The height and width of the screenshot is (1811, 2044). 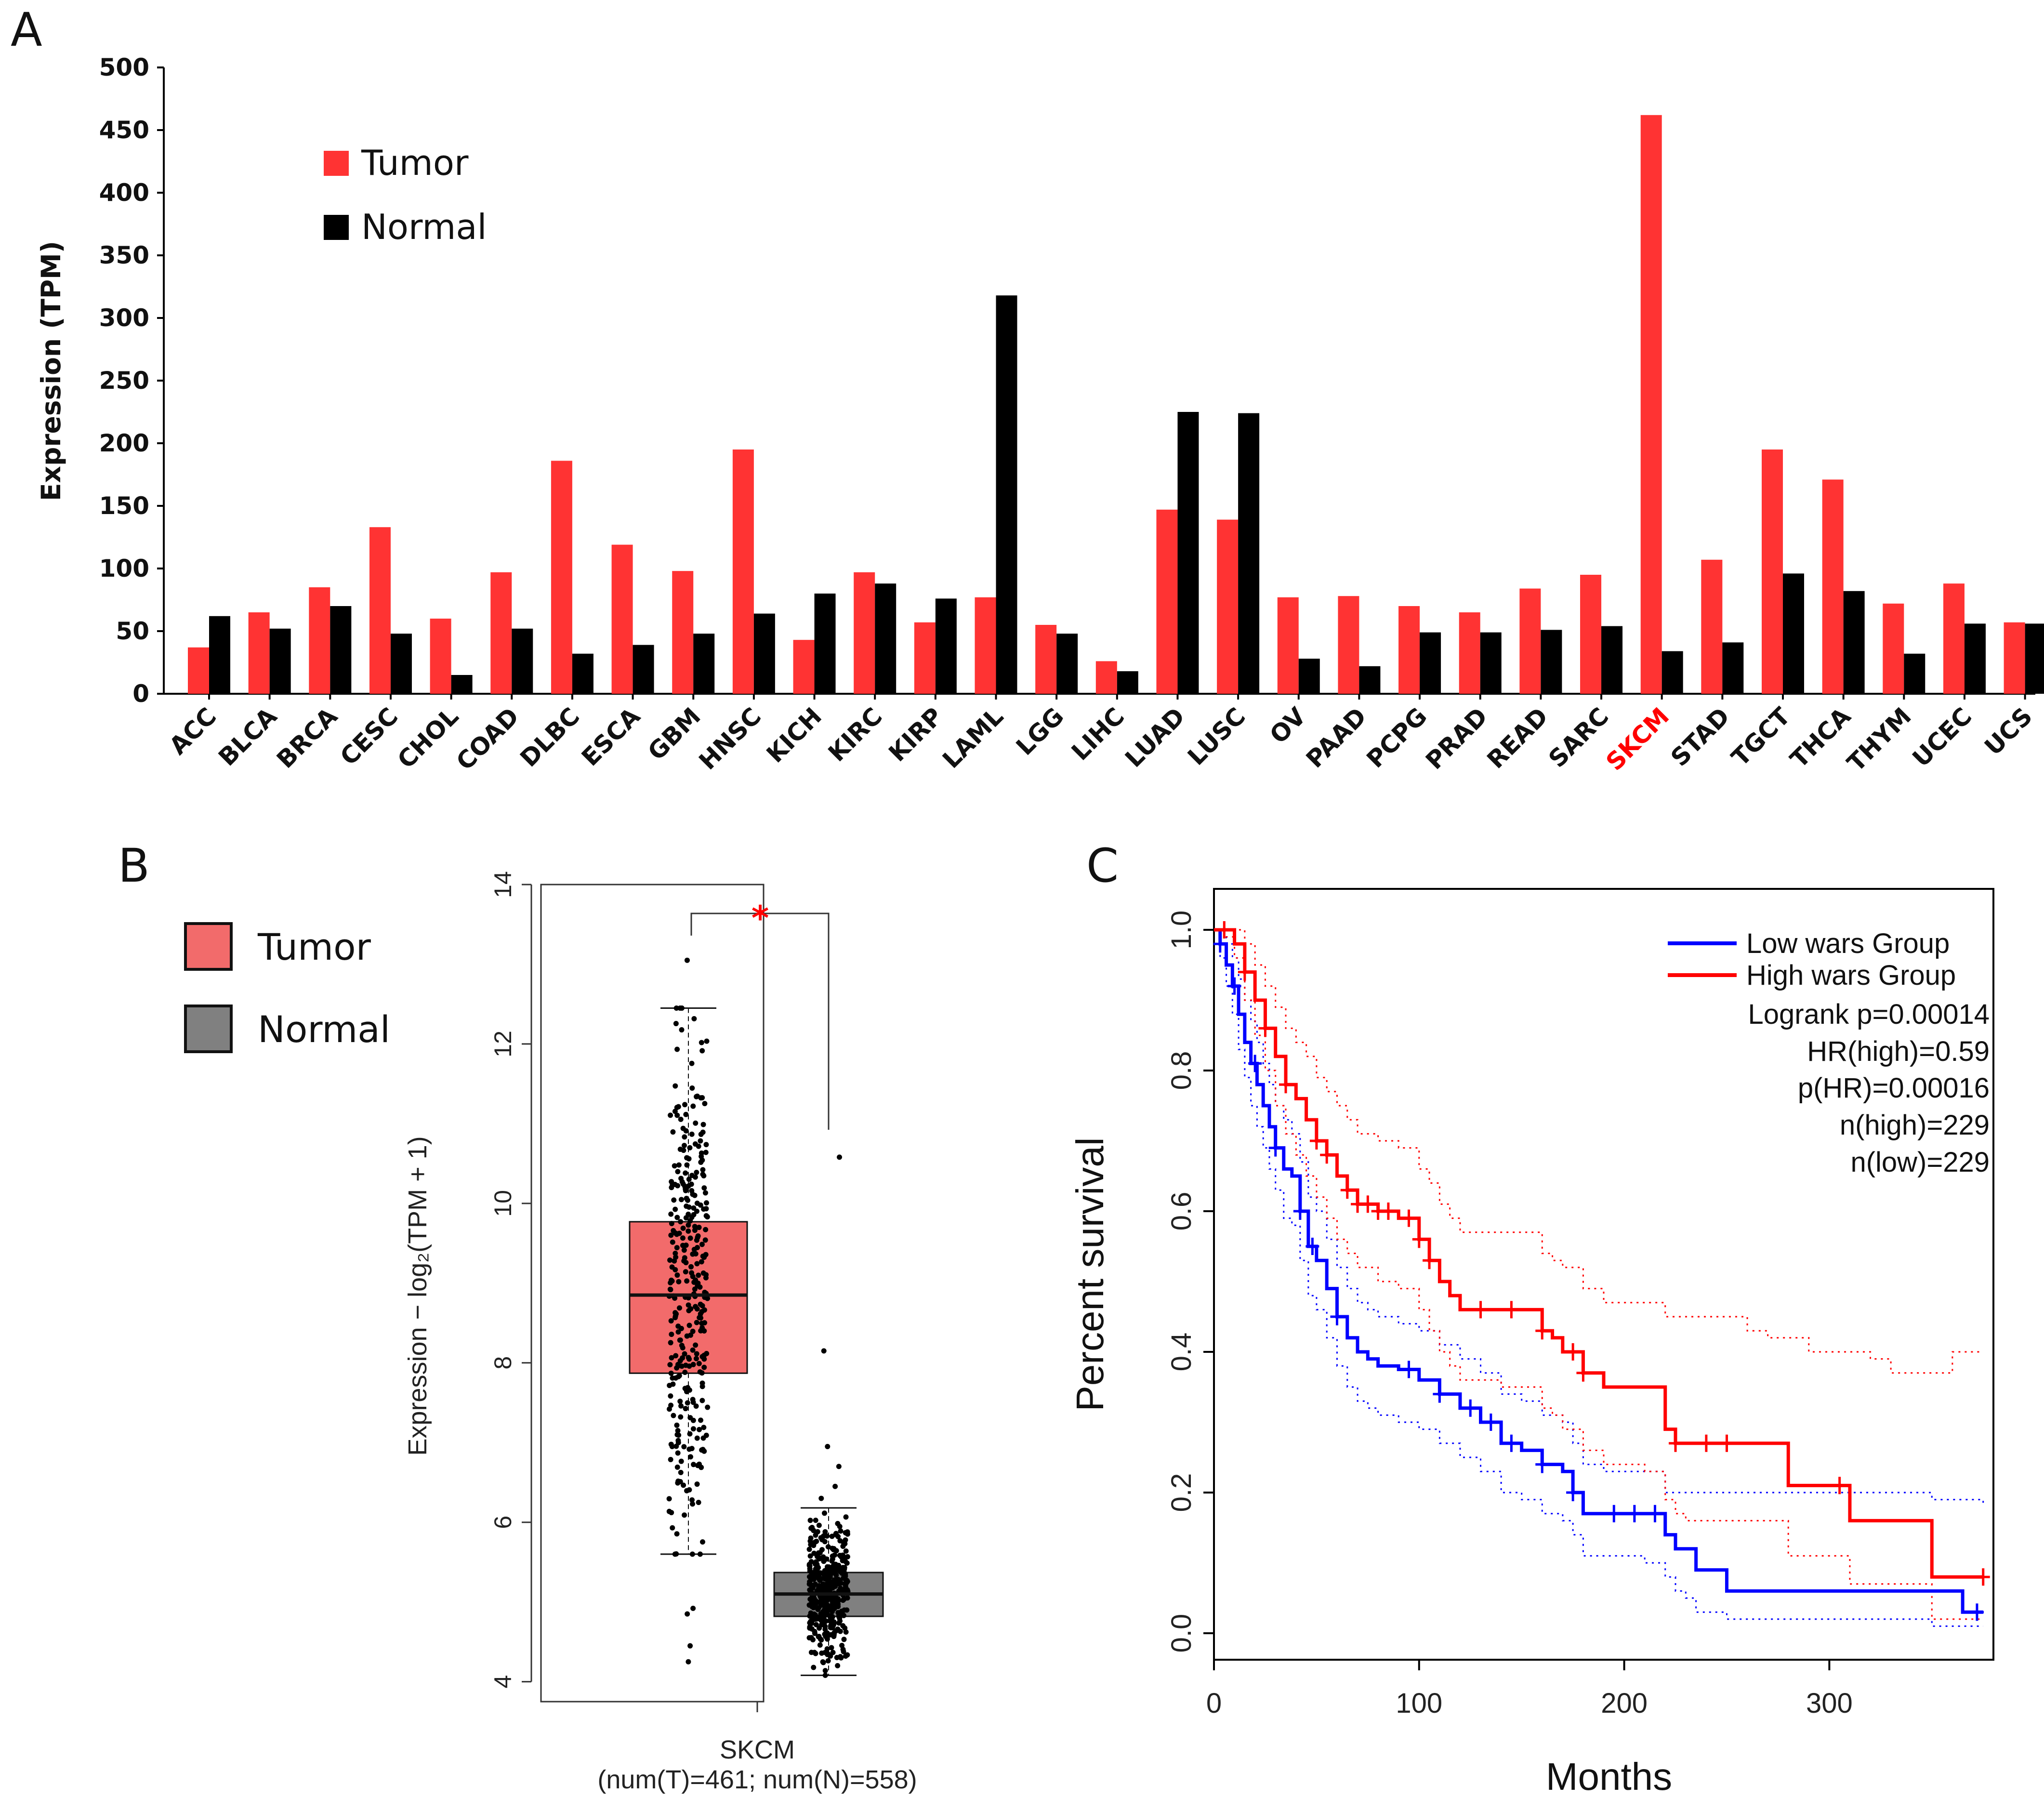 I want to click on bar-tumor-esca, so click(x=622, y=619).